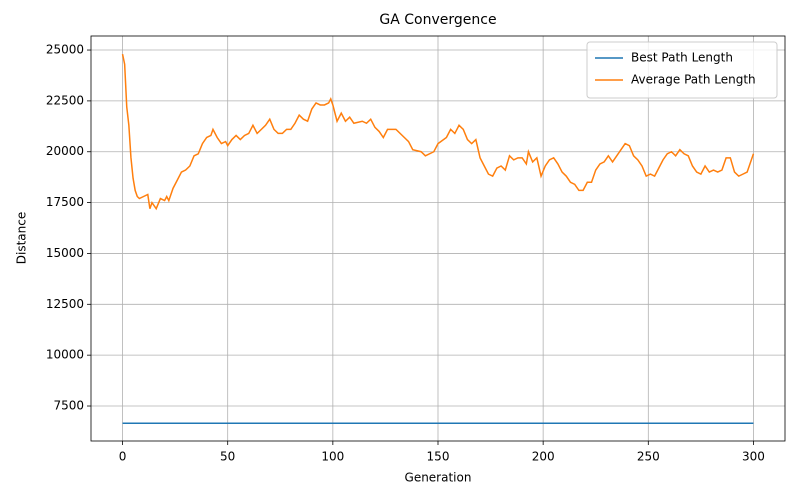 The width and height of the screenshot is (800, 504). What do you see at coordinates (438, 478) in the screenshot?
I see `x-axis-label: Generation` at bounding box center [438, 478].